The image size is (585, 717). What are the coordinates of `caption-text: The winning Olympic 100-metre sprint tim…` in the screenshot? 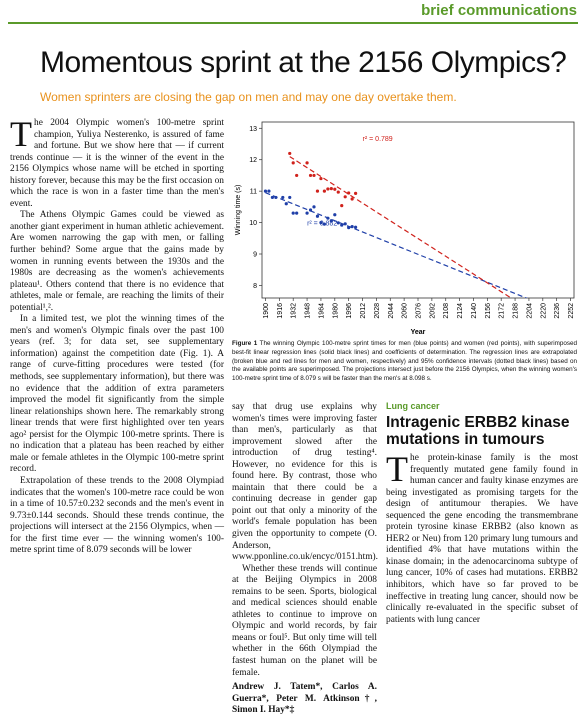 It's located at (405, 361).